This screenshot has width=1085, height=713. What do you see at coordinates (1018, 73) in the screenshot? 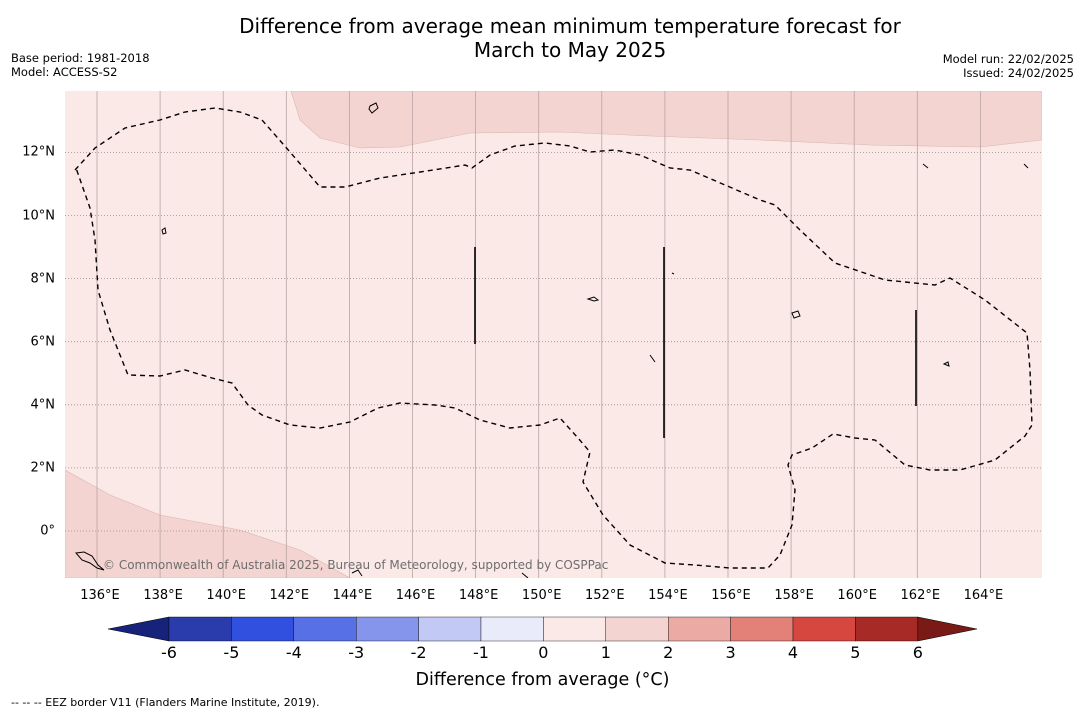
I see `issued-text: Issued: 24/02/2025` at bounding box center [1018, 73].